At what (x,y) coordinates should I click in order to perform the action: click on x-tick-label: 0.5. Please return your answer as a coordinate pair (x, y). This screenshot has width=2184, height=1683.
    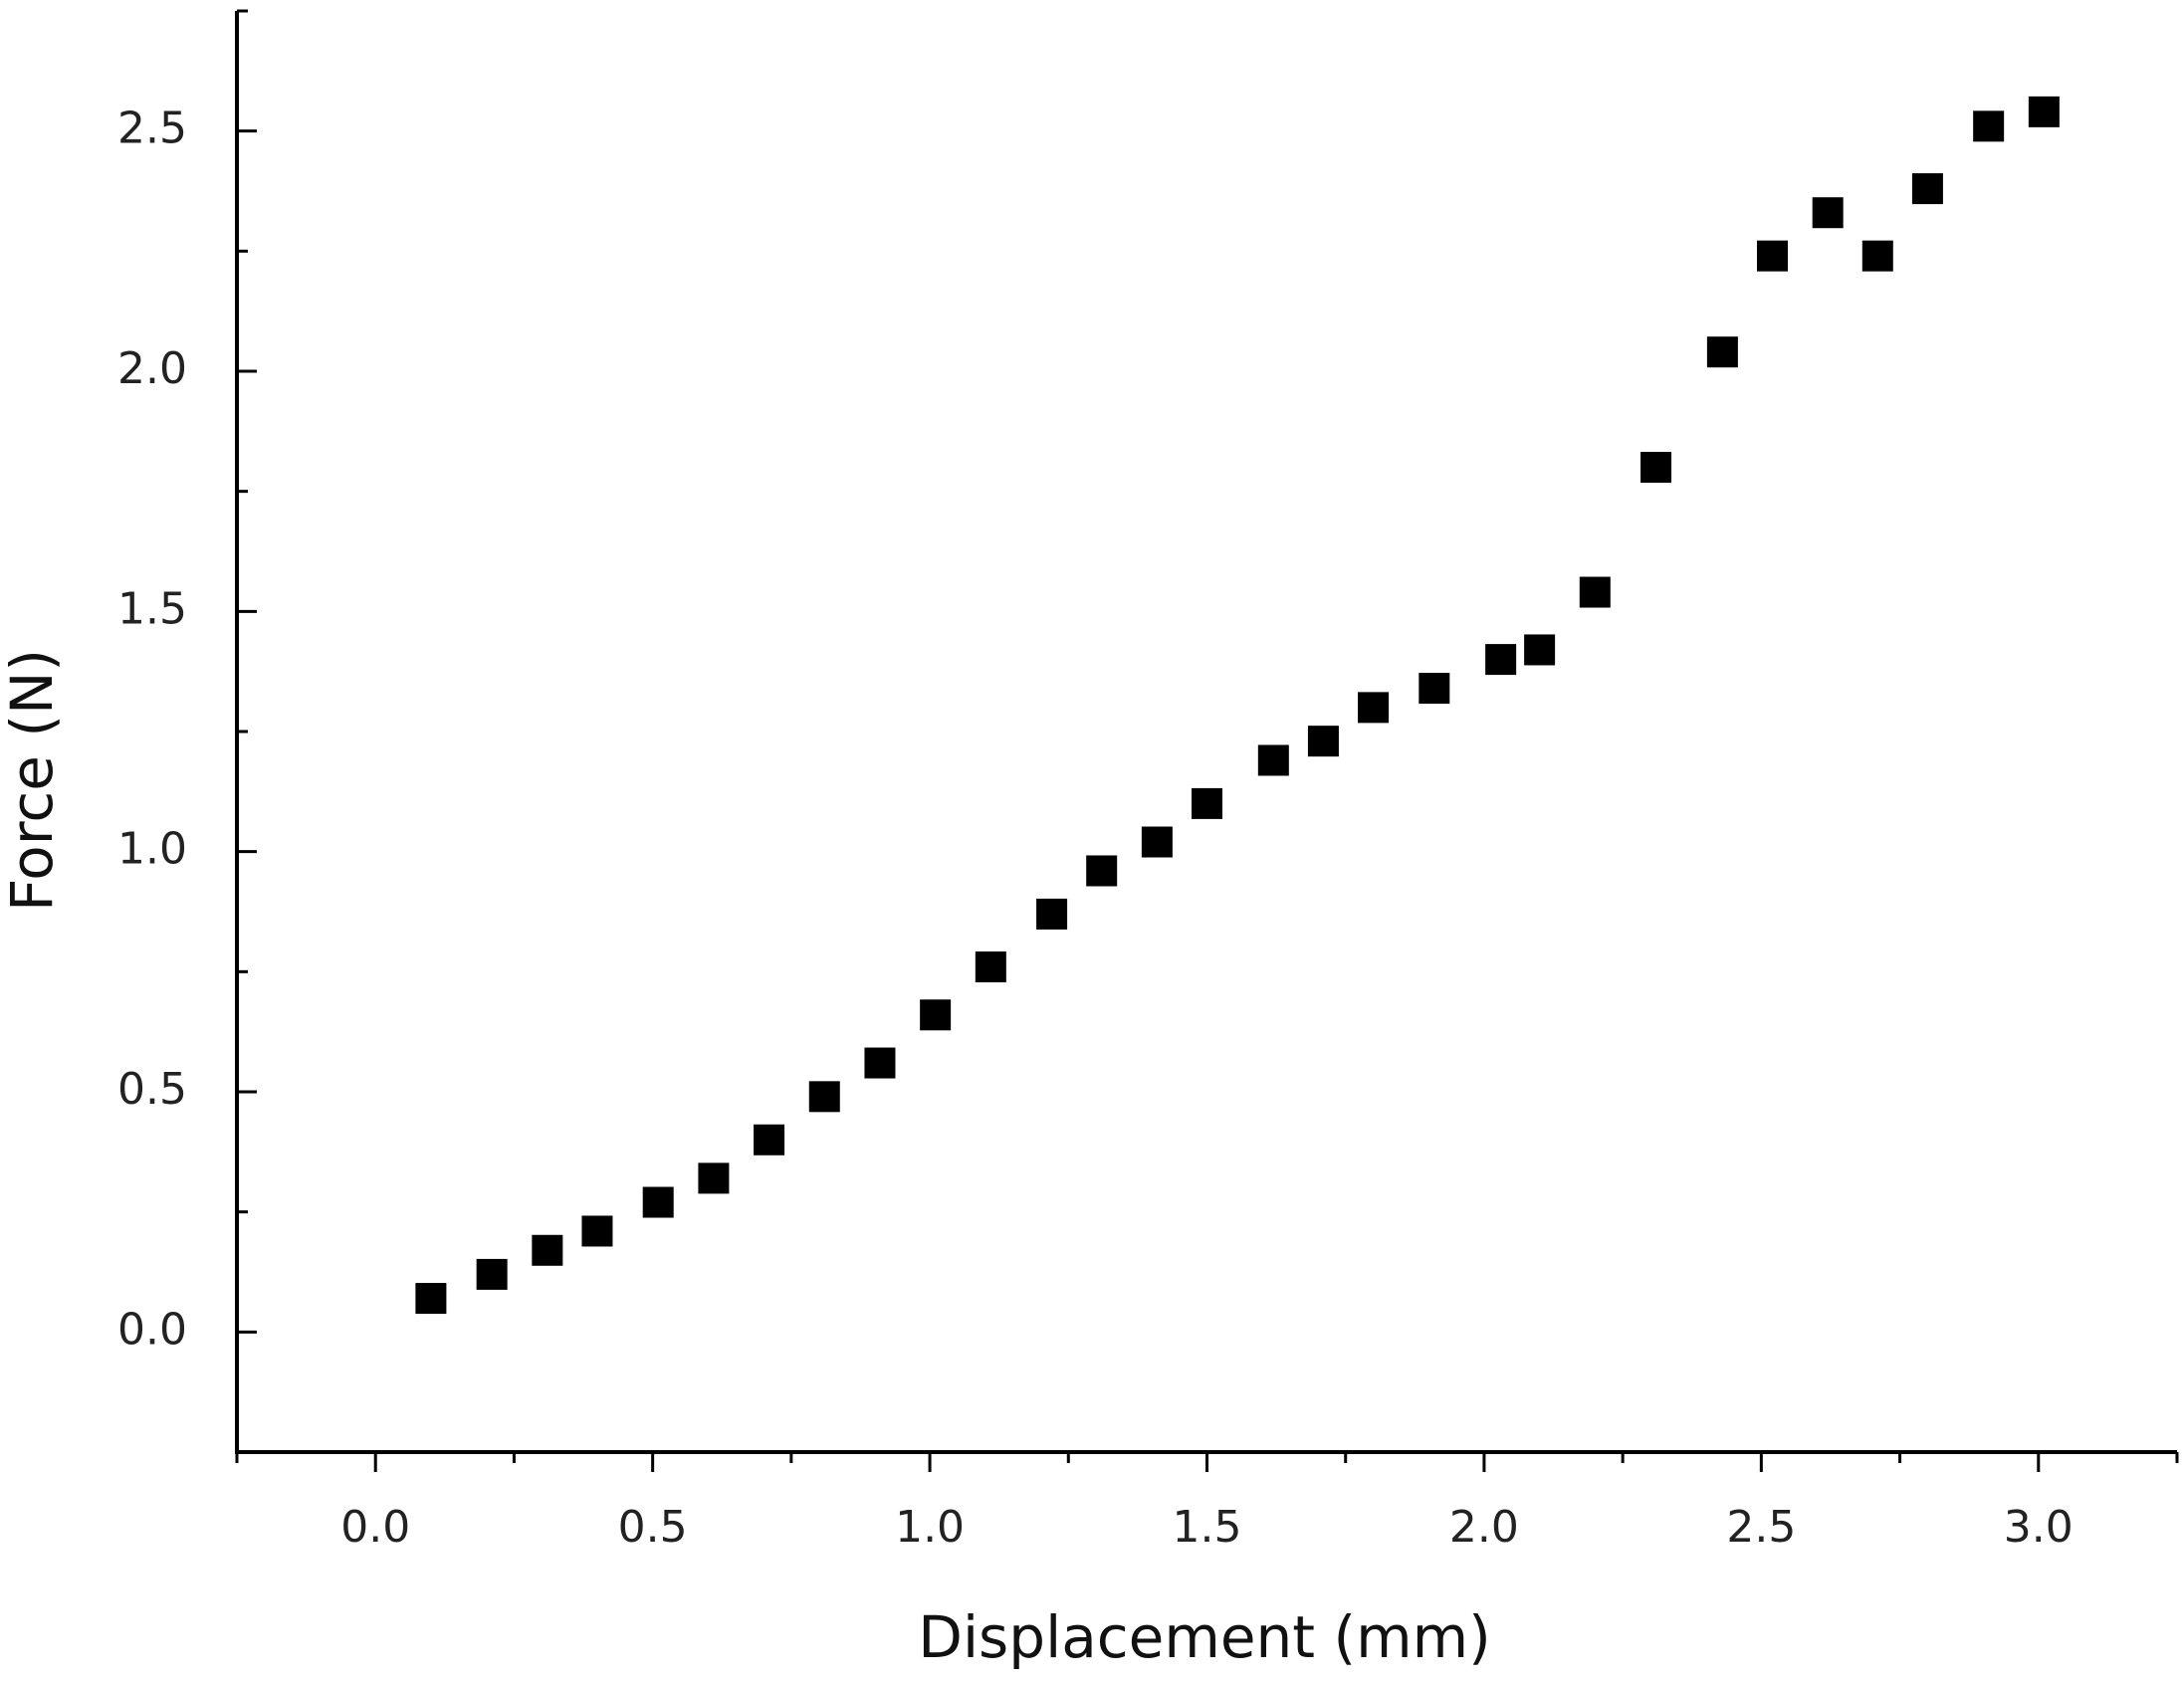
    Looking at the image, I should click on (653, 1528).